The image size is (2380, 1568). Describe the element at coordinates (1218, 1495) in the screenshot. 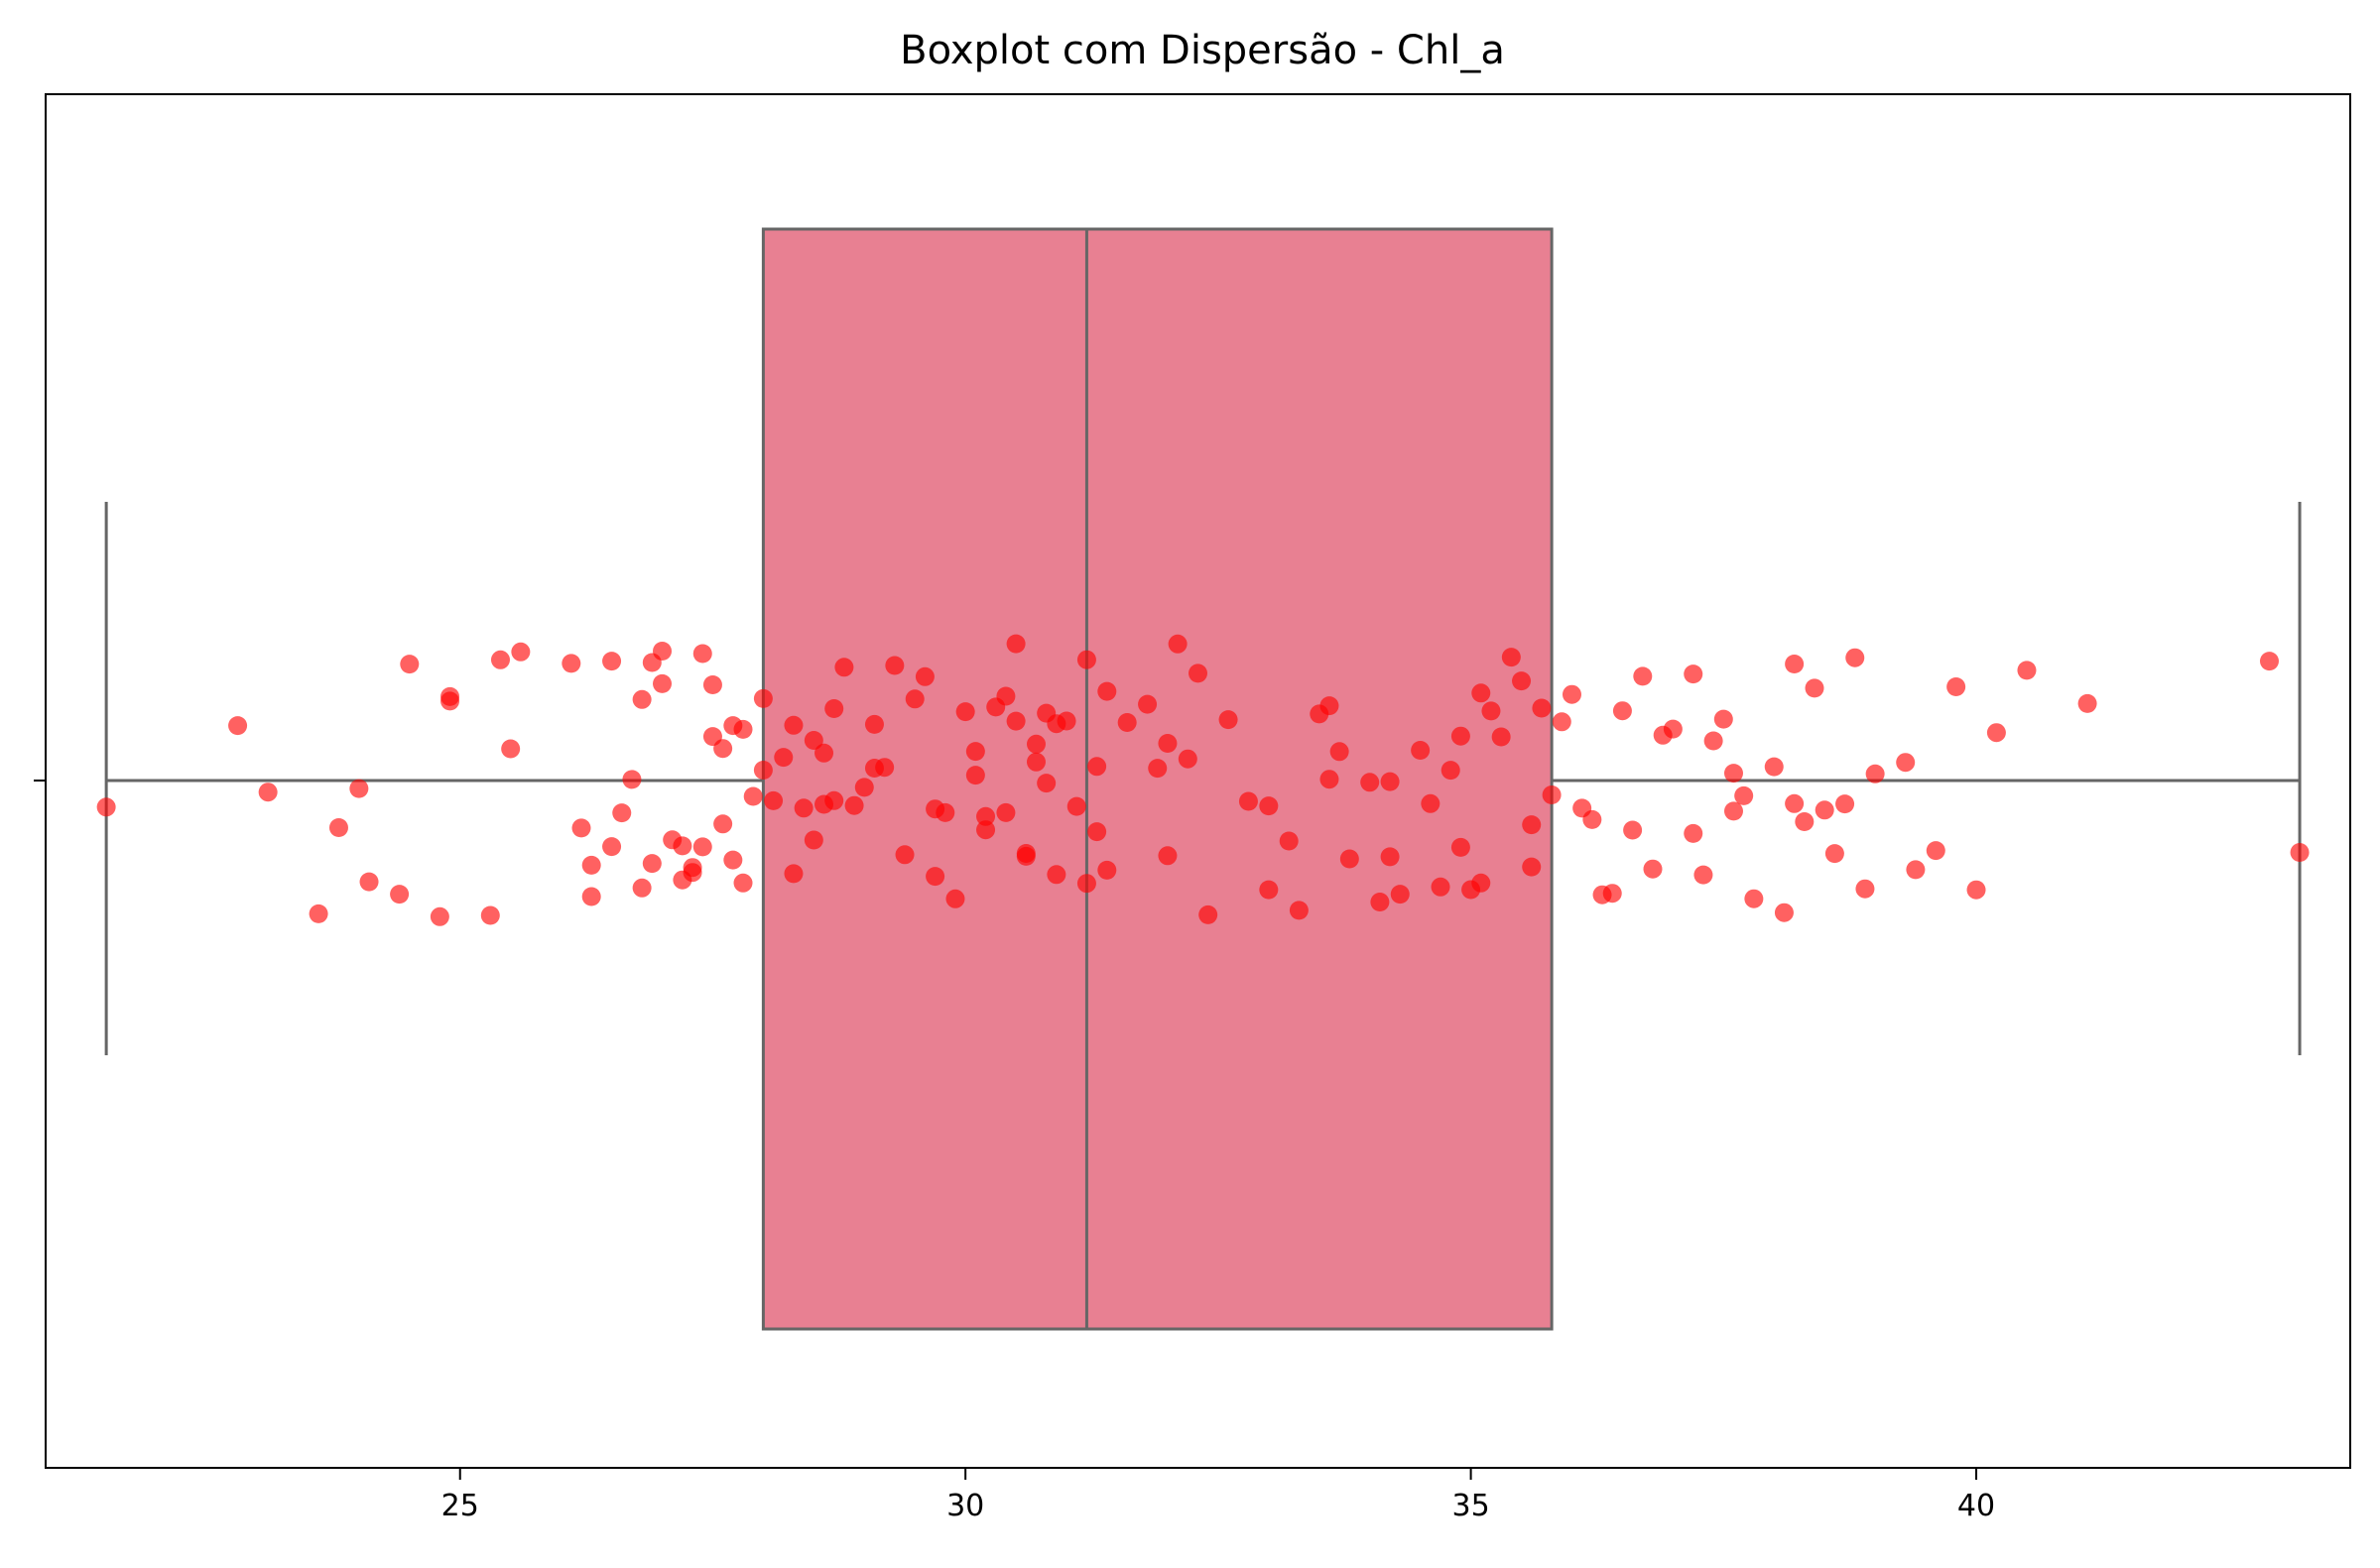

I see `x-axis: 25 30 35 40` at that location.